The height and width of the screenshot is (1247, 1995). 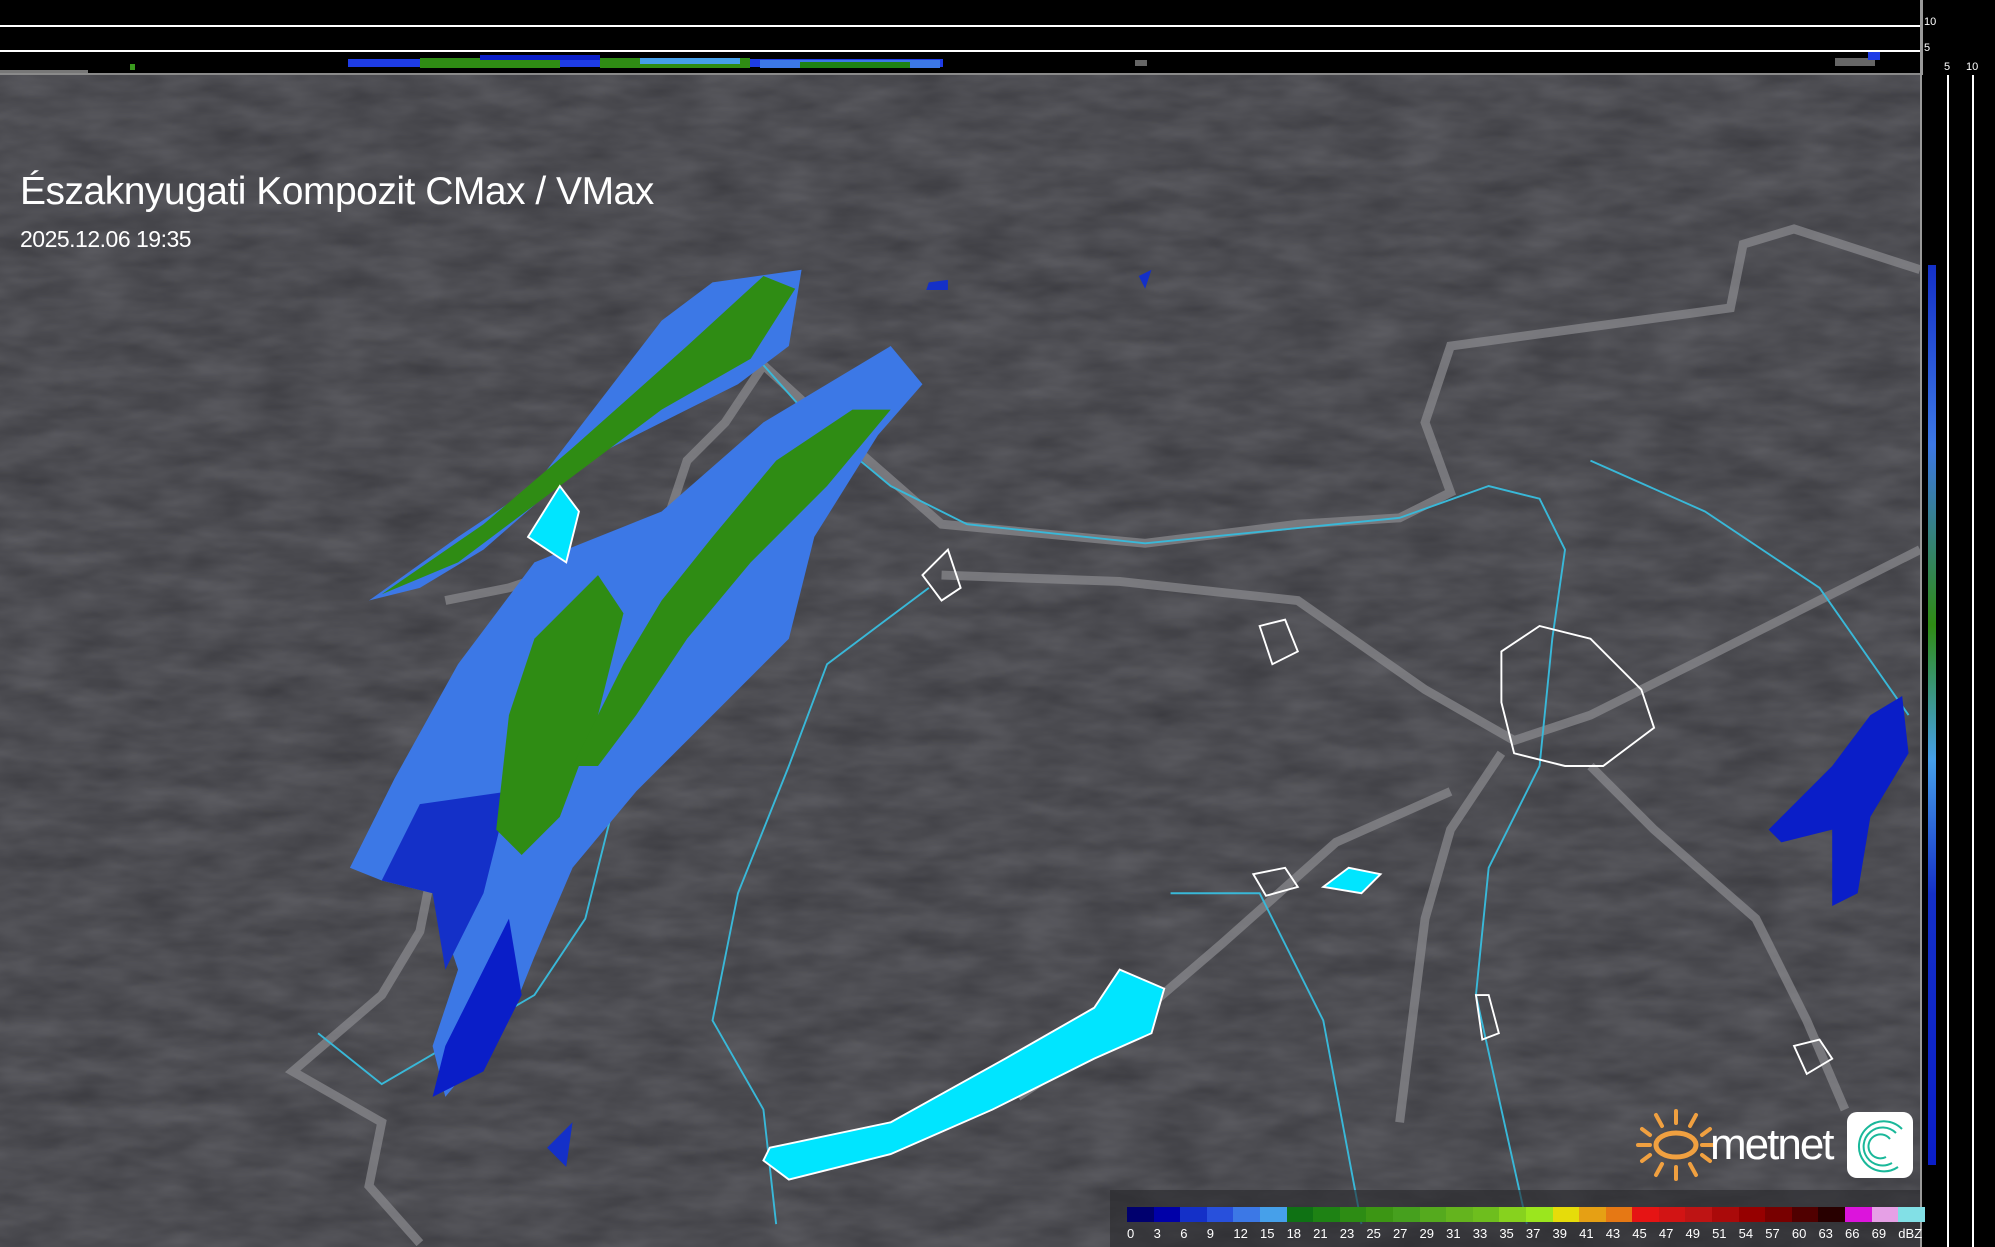 What do you see at coordinates (1852, 1233) in the screenshot?
I see `legend-label: 66` at bounding box center [1852, 1233].